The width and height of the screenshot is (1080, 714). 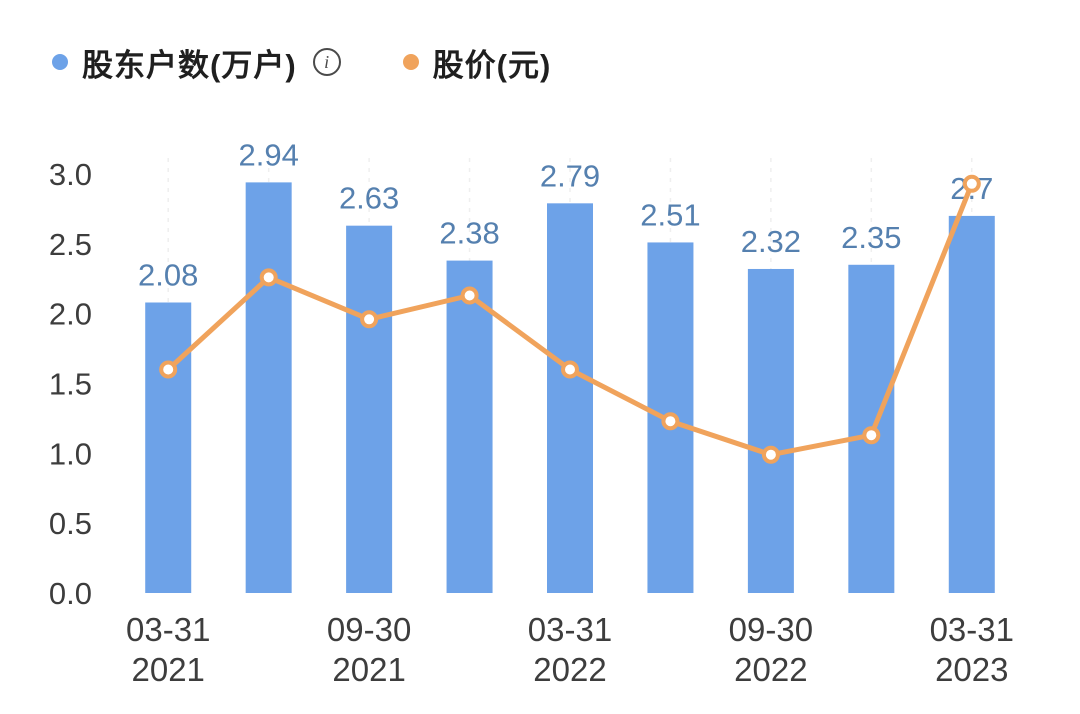 What do you see at coordinates (70, 174) in the screenshot?
I see `y-axis-tick-label: 3.0` at bounding box center [70, 174].